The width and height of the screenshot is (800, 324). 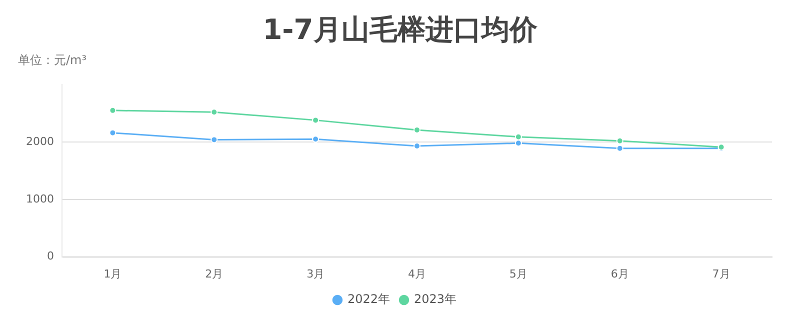 I want to click on chart-title: 1-7月山毛榉进口均价, so click(x=400, y=30).